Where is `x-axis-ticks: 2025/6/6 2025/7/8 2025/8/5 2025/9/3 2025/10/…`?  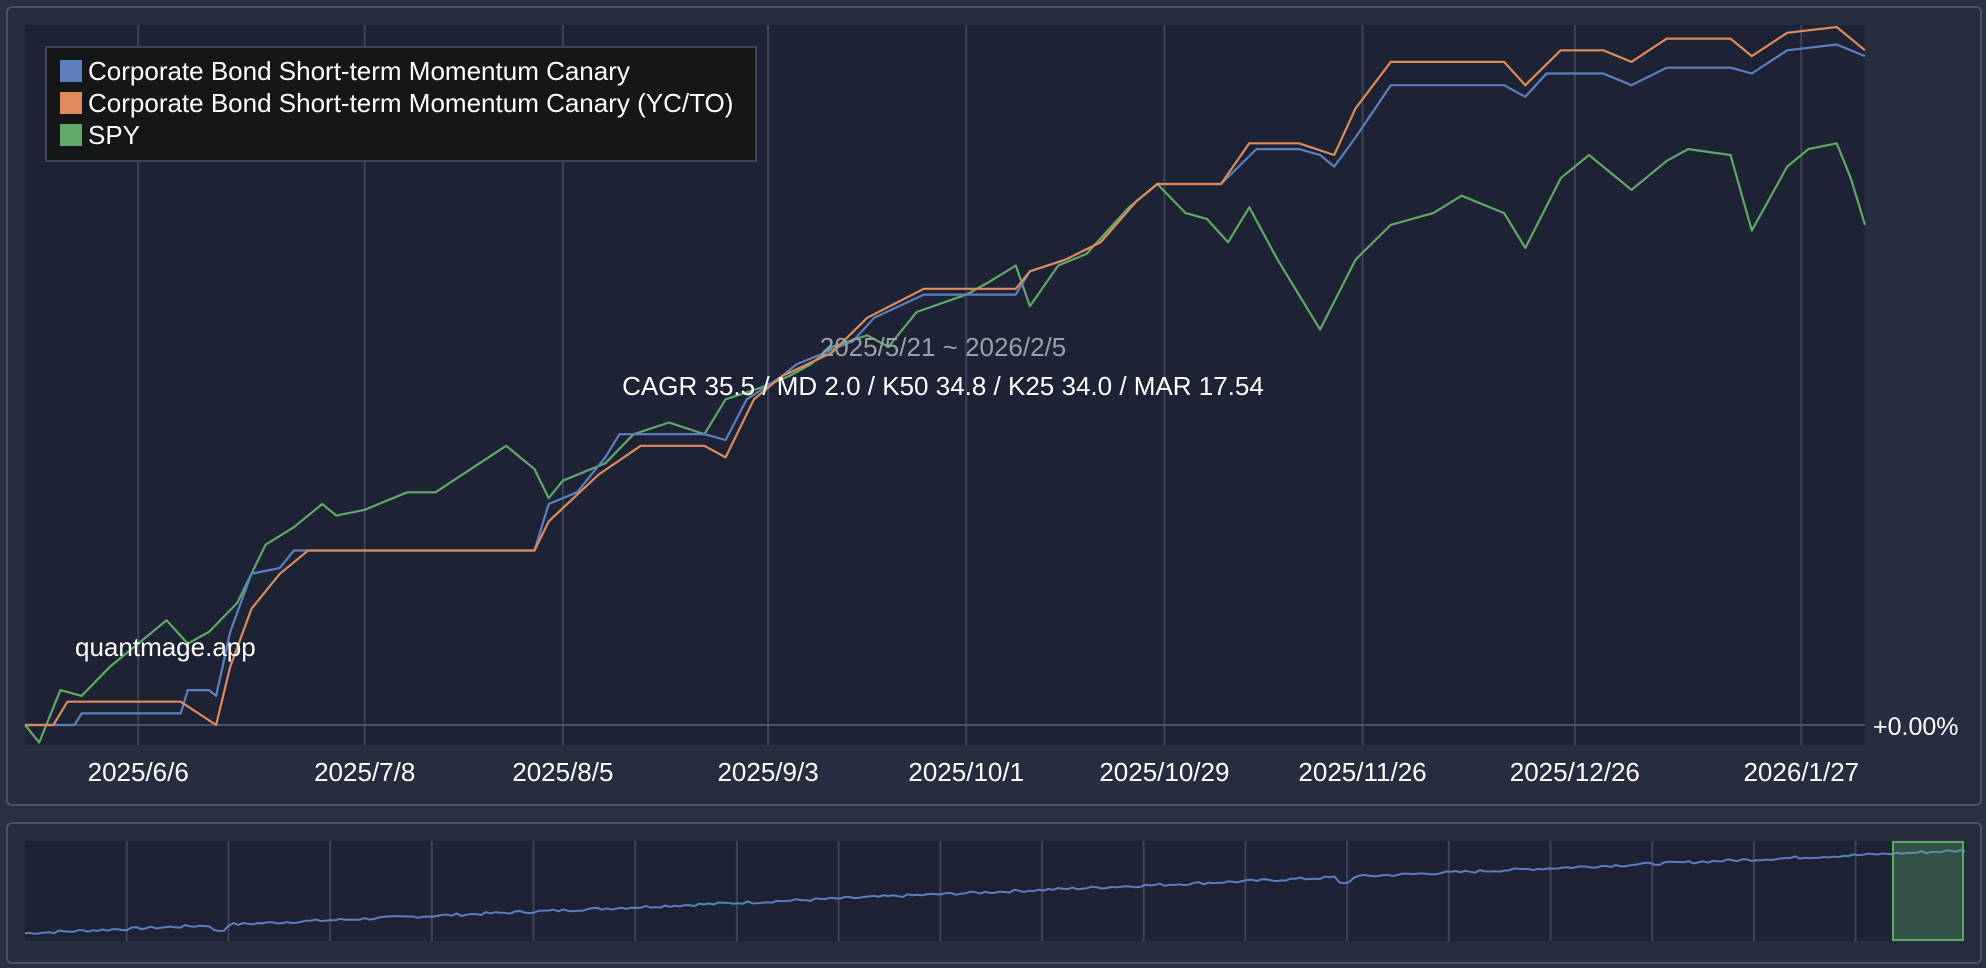 x-axis-ticks: 2025/6/6 2025/7/8 2025/8/5 2025/9/3 2025/10/… is located at coordinates (974, 772).